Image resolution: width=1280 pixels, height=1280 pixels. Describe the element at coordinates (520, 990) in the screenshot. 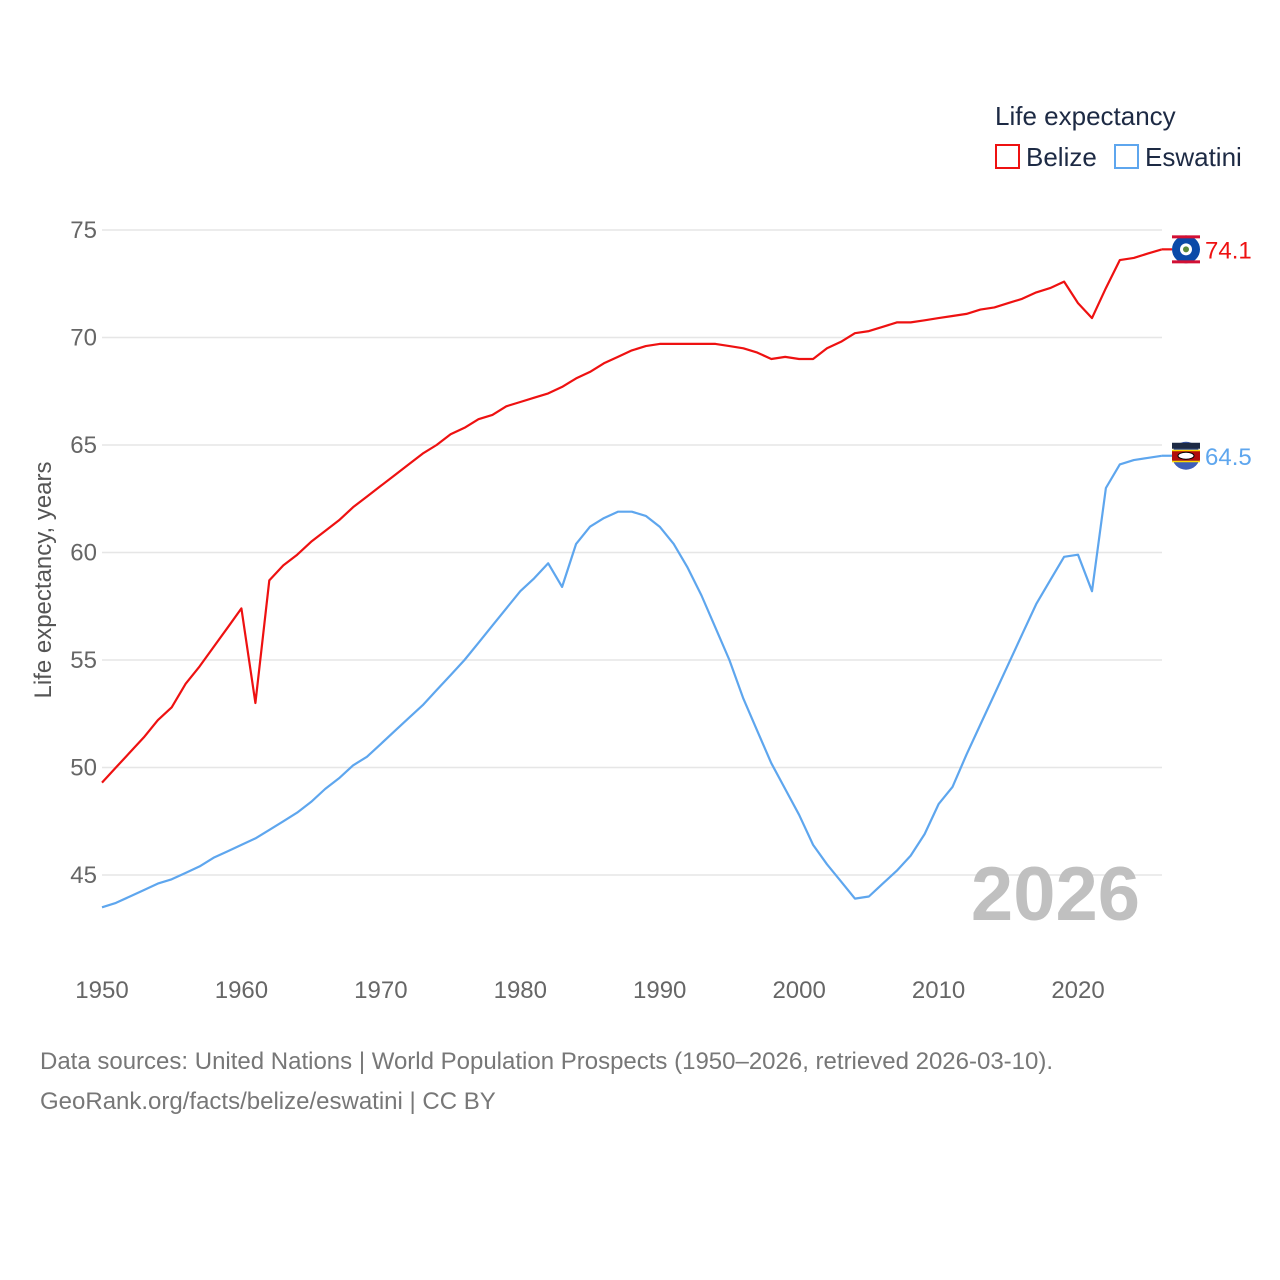

I see `x-tick-label: 1980` at that location.